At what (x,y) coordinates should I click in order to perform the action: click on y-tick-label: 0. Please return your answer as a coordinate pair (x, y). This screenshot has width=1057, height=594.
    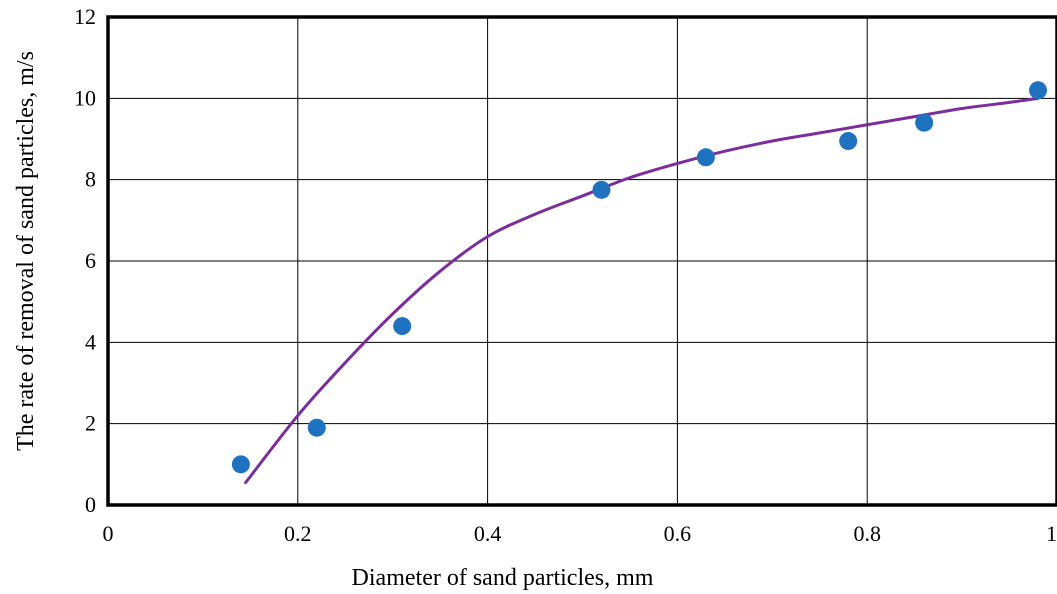
    Looking at the image, I should click on (90, 504).